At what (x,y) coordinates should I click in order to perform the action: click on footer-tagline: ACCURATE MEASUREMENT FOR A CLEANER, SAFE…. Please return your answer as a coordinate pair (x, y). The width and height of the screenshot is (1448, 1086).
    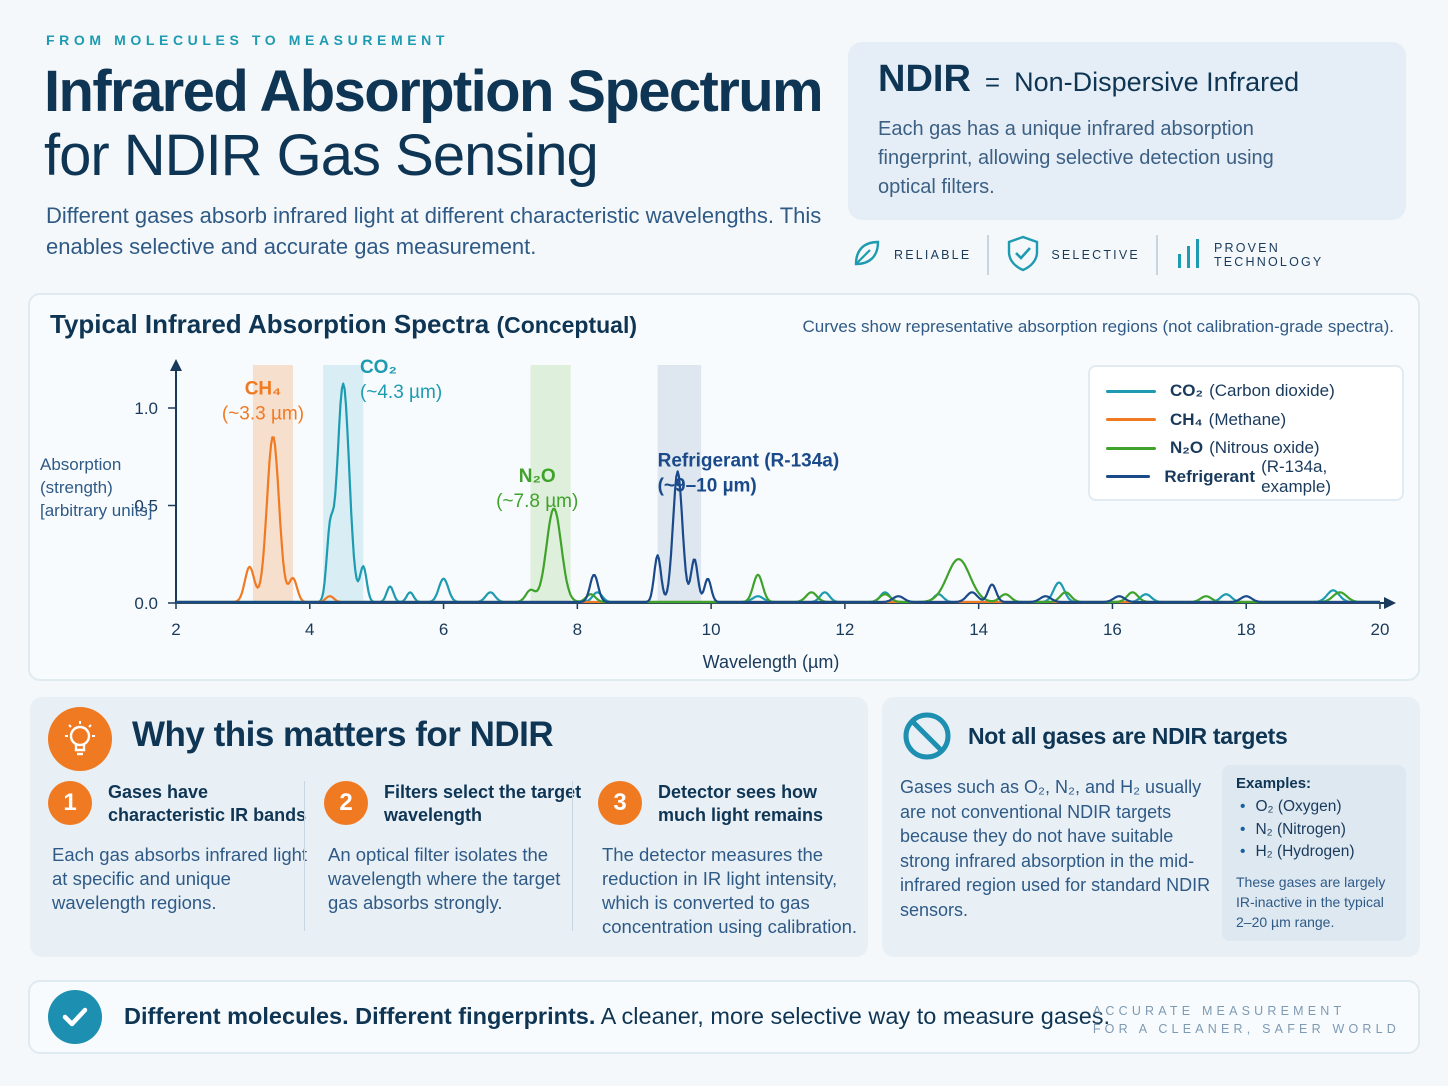
    Looking at the image, I should click on (1246, 1020).